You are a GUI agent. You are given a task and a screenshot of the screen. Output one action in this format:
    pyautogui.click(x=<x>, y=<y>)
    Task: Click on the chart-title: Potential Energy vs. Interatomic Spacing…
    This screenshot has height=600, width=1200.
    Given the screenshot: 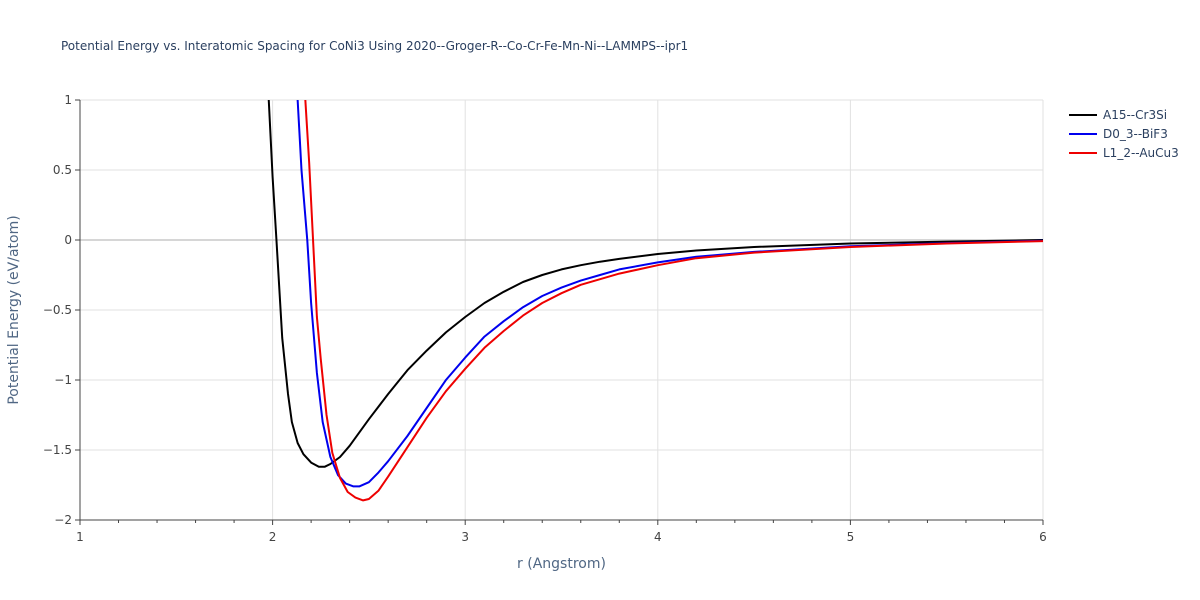 What is the action you would take?
    pyautogui.click(x=374, y=46)
    